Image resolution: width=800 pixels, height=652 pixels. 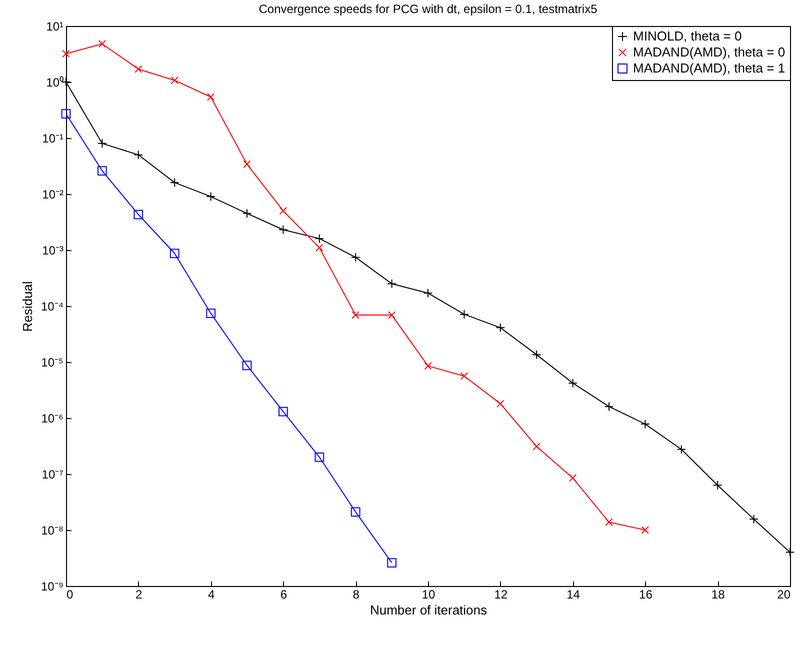 What do you see at coordinates (53, 475) in the screenshot?
I see `y-tick-label: 10⁻⁷` at bounding box center [53, 475].